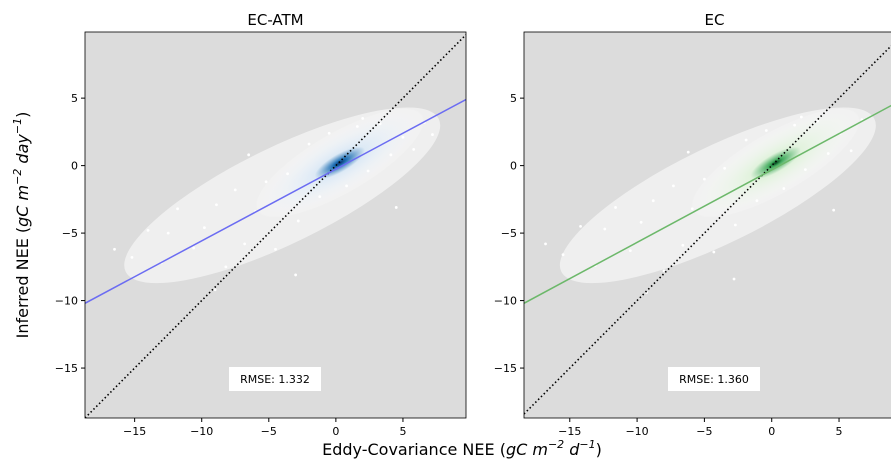  What do you see at coordinates (771, 431) in the screenshot?
I see `x-tick-label: 0` at bounding box center [771, 431].